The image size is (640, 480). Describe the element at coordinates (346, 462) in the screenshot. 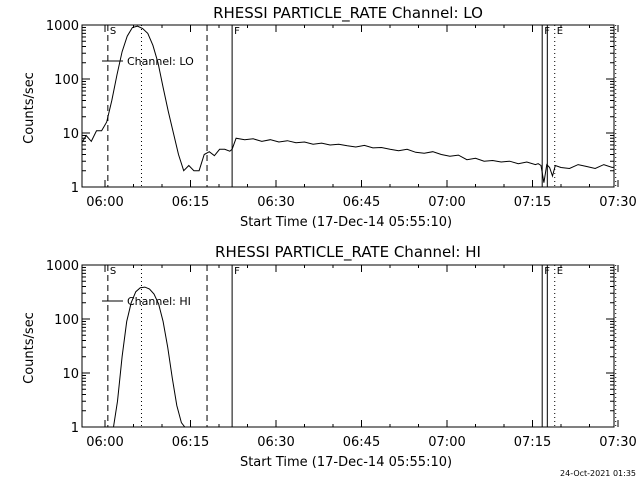

I see `x-axis-label-hi: Start Time (17-Dec-14 05:55:10)` at that location.